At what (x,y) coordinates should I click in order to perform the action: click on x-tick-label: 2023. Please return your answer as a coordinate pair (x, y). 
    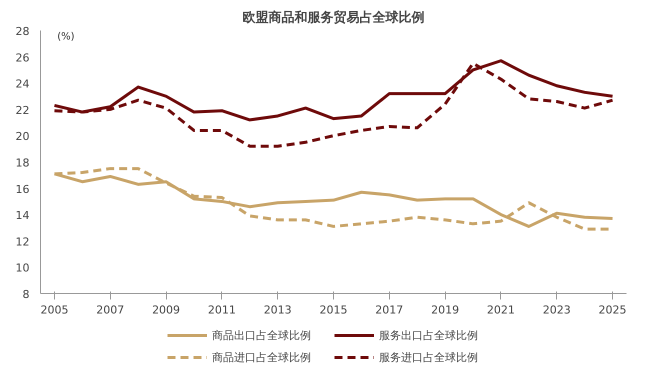
    Looking at the image, I should click on (556, 310).